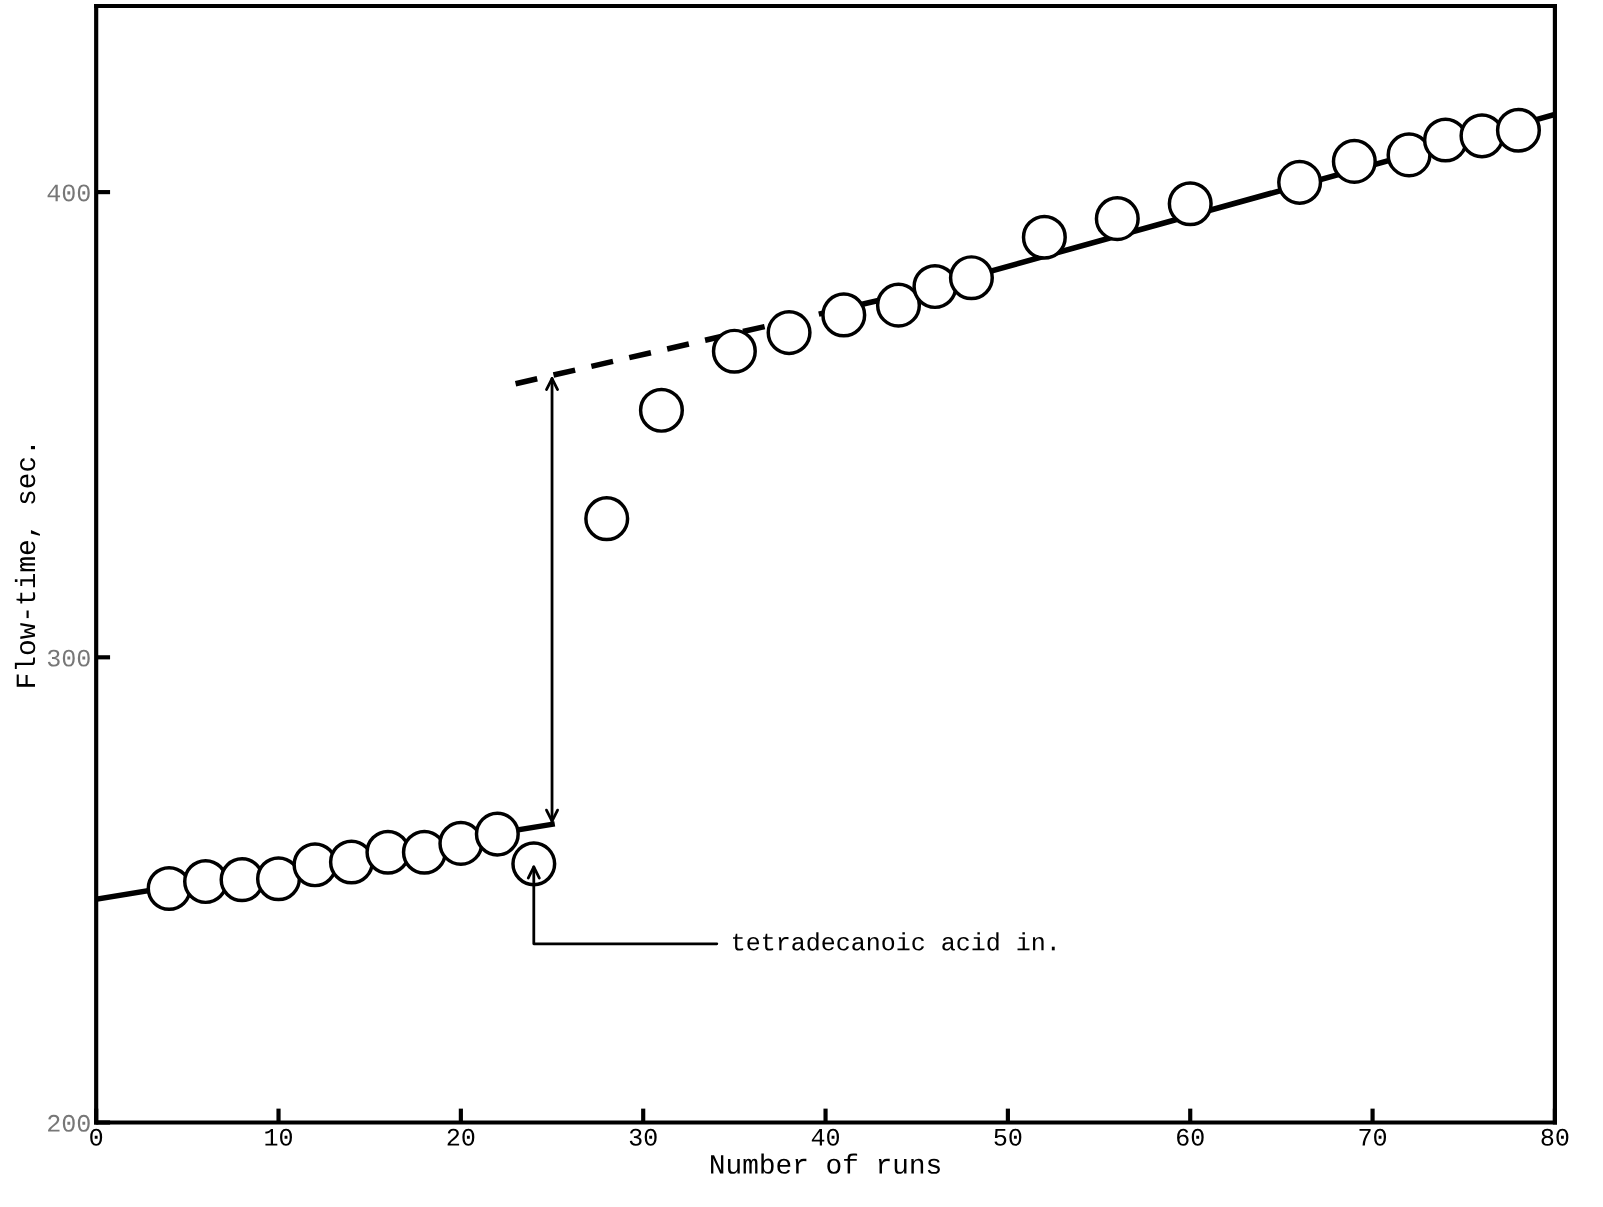  What do you see at coordinates (1555, 1137) in the screenshot?
I see `x-tick-label: 80` at bounding box center [1555, 1137].